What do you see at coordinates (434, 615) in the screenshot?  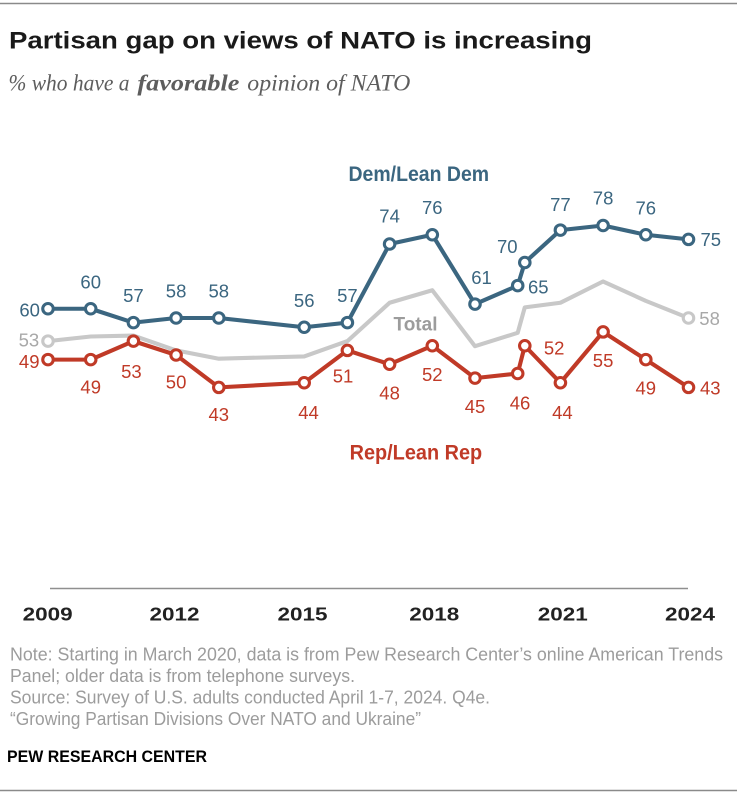 I see `svg-text: 2018` at bounding box center [434, 615].